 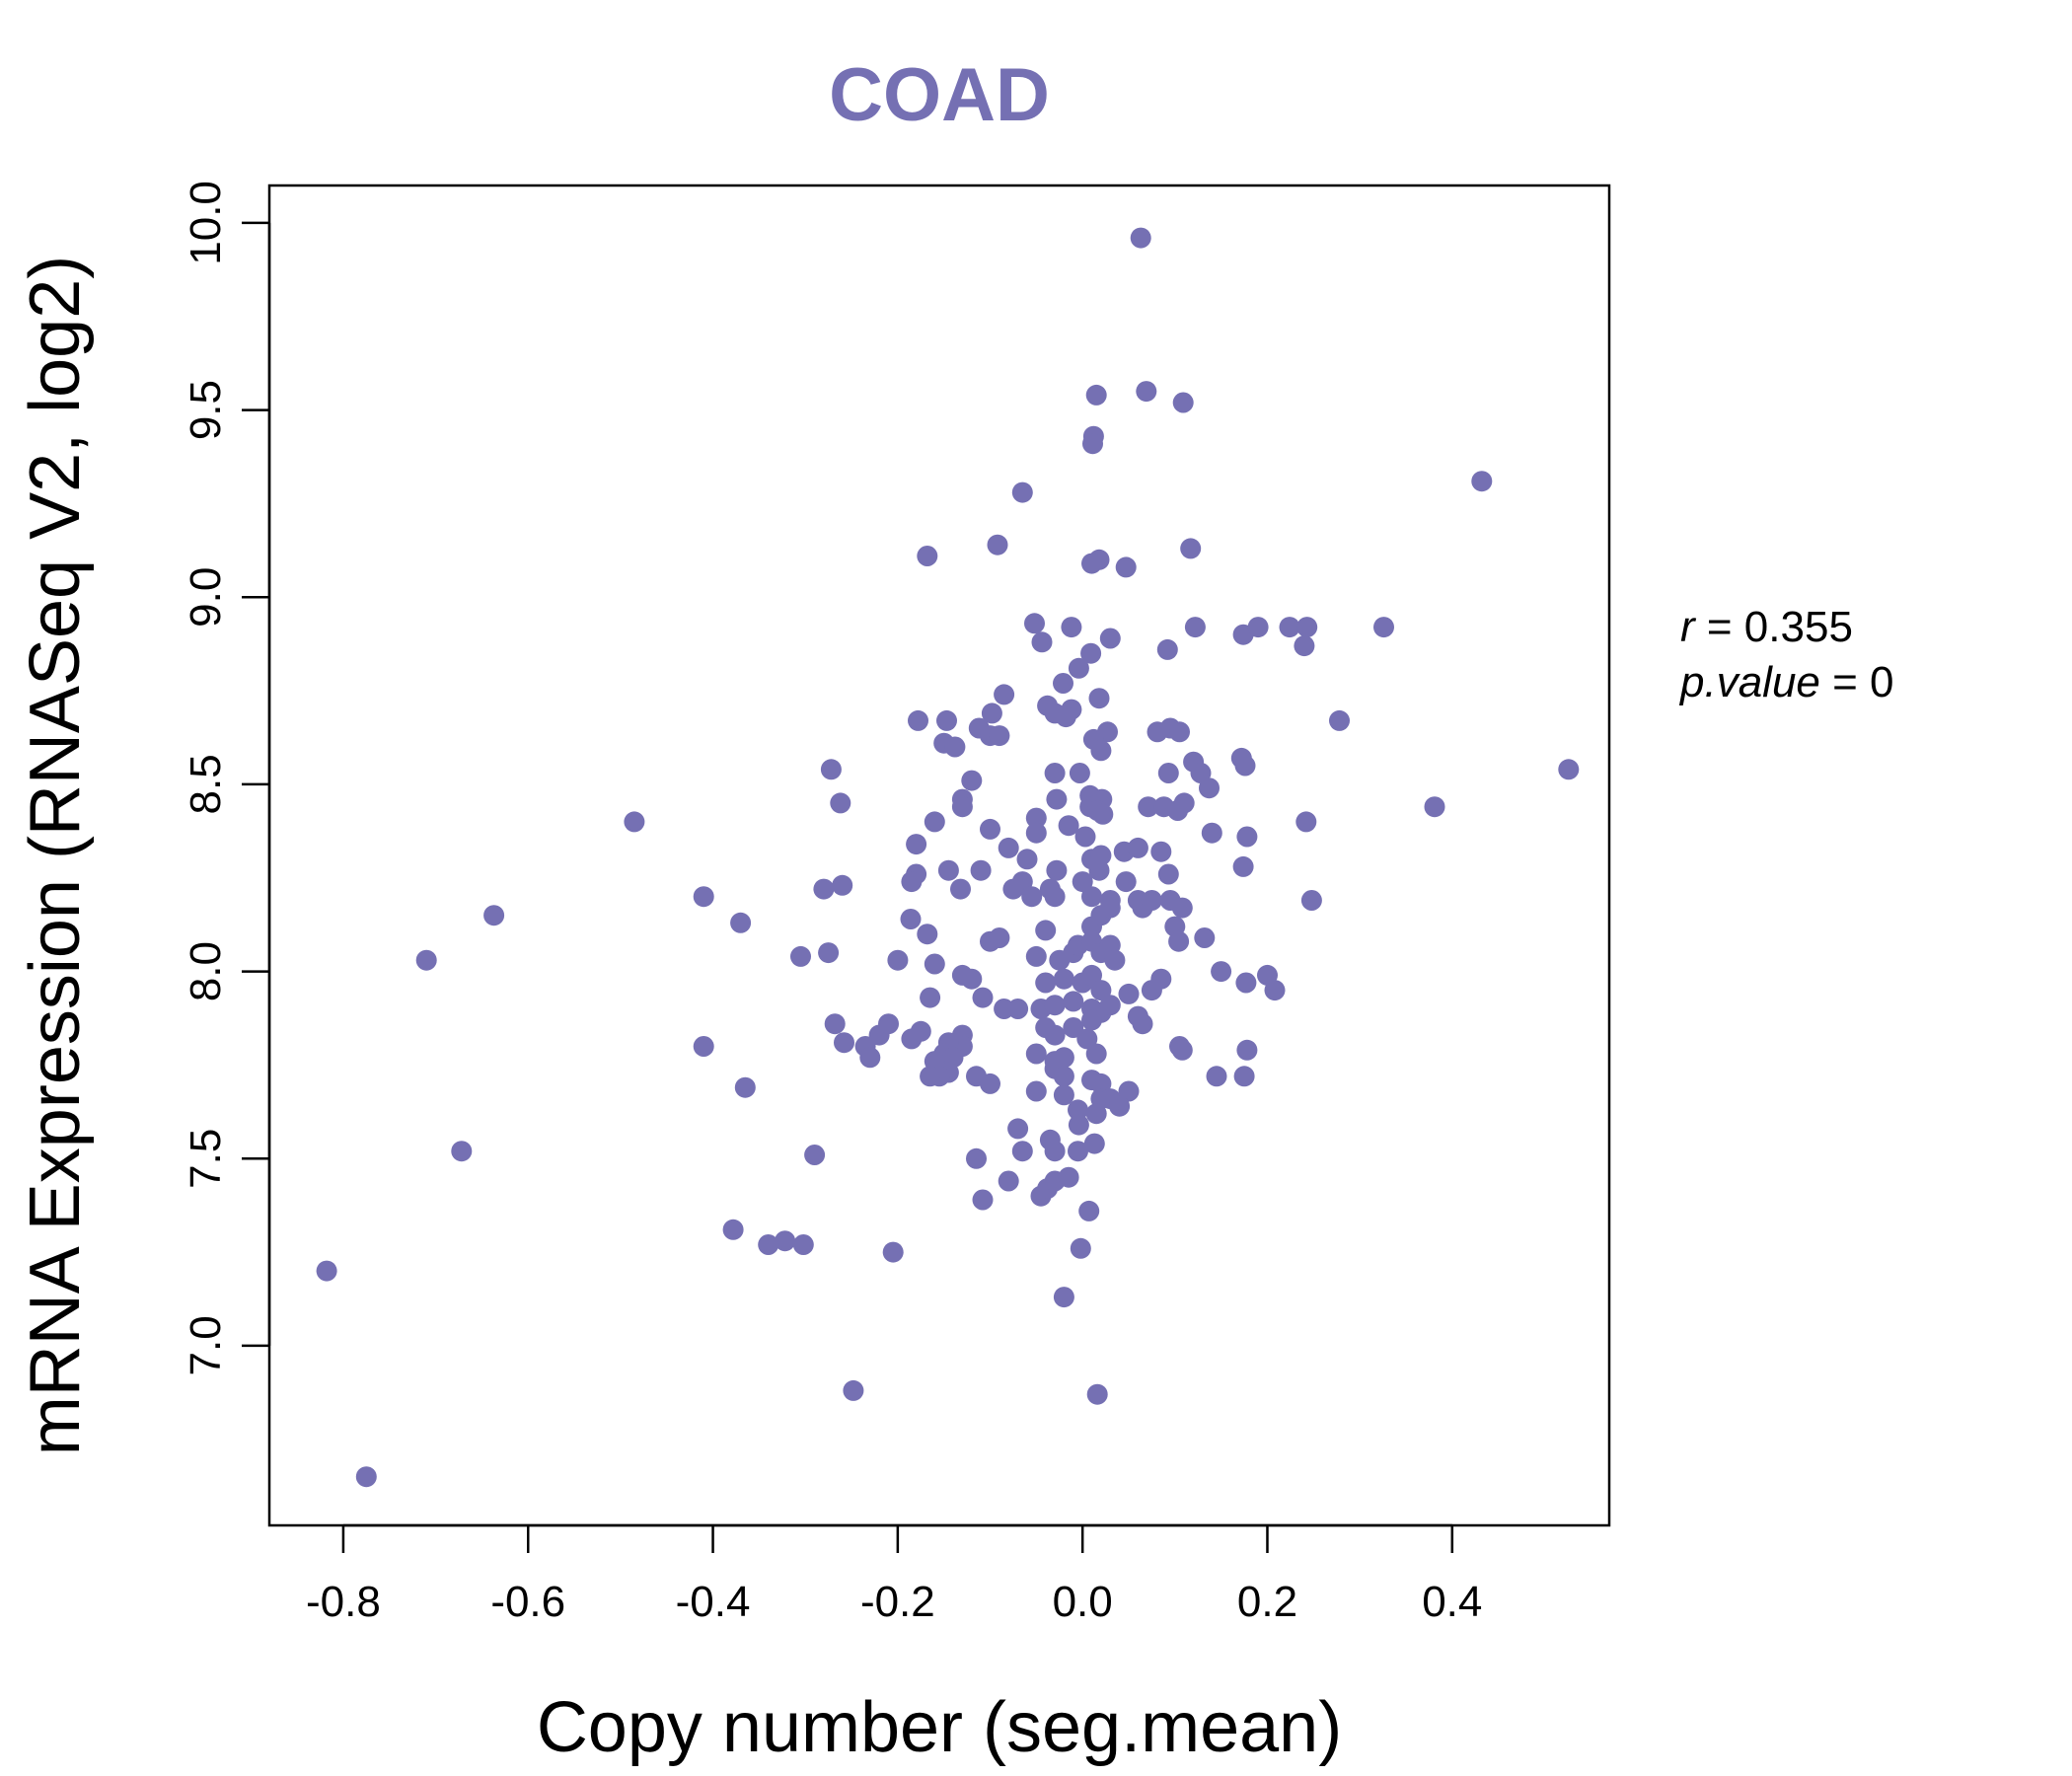 What do you see at coordinates (1857, 682) in the screenshot?
I see `p-value: = 0` at bounding box center [1857, 682].